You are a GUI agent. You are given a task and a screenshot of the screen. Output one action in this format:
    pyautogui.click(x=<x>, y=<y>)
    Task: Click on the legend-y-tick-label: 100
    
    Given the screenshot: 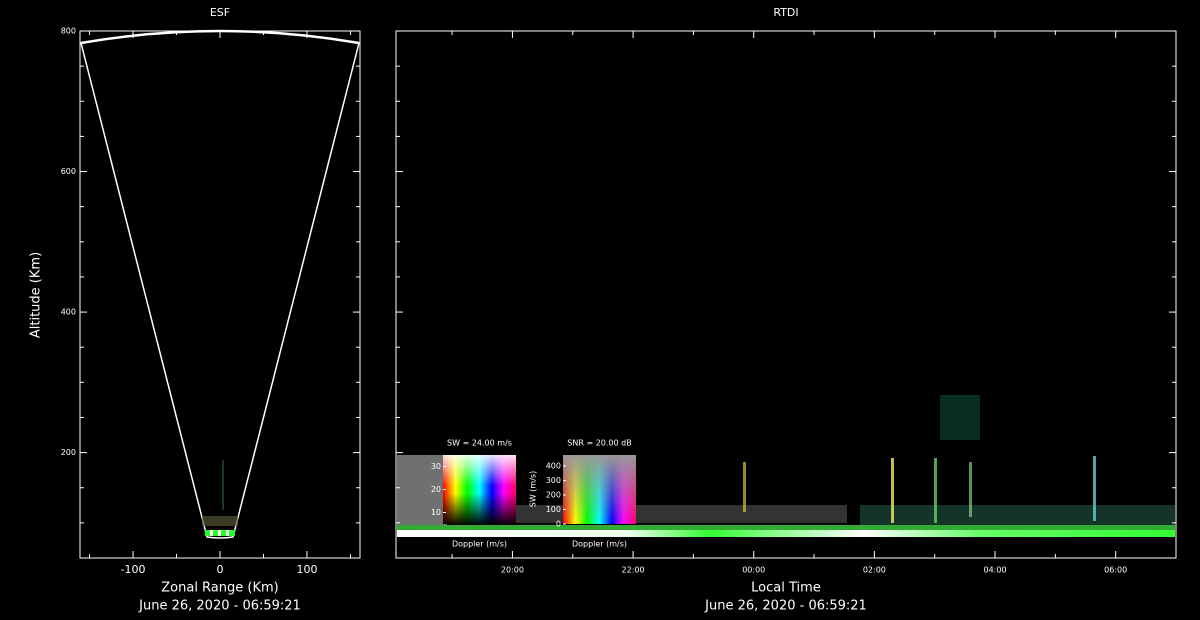 What is the action you would take?
    pyautogui.click(x=553, y=509)
    